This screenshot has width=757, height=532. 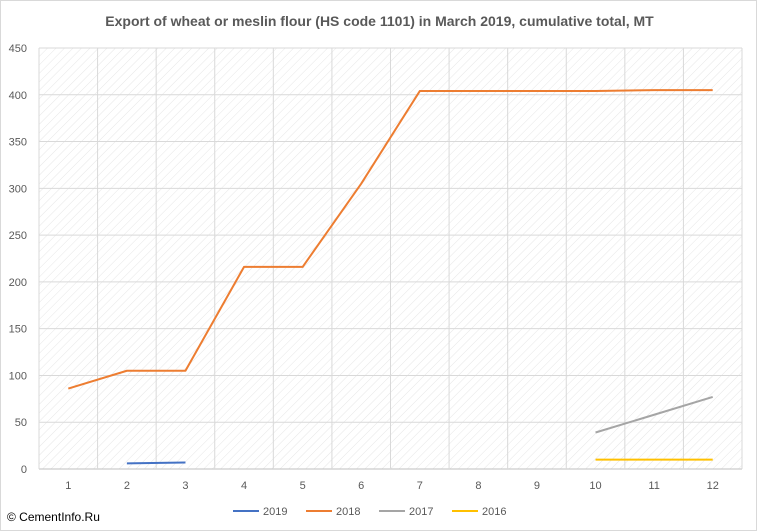 I want to click on legend: 2019 2018 2017 2016, so click(x=369, y=512).